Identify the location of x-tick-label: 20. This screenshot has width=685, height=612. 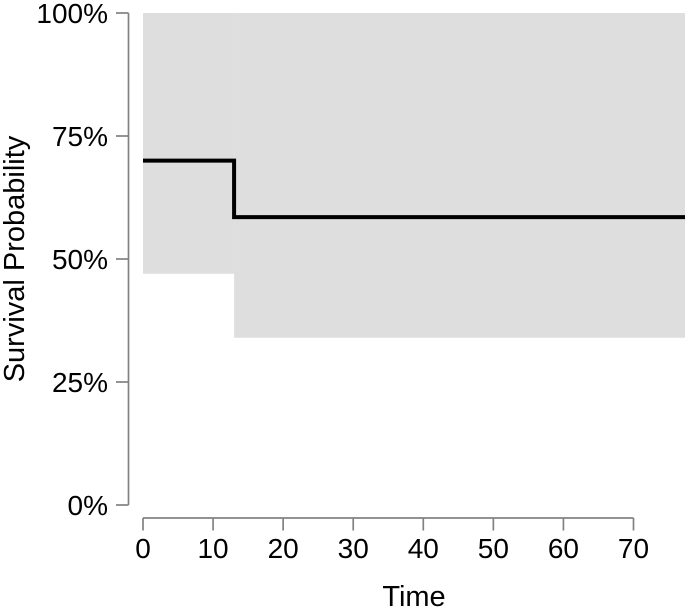
(283, 548).